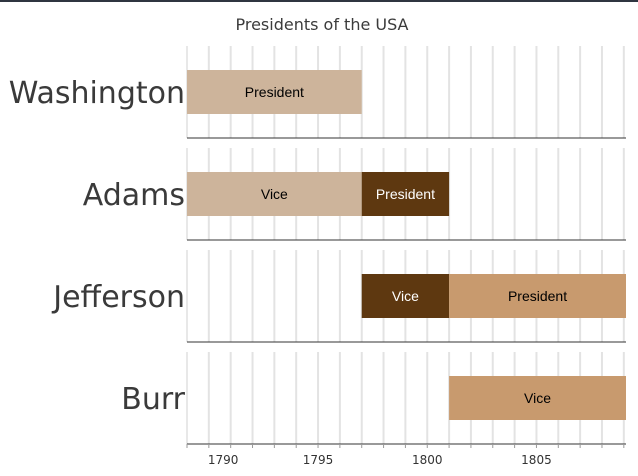  What do you see at coordinates (118, 297) in the screenshot?
I see `row-label-jefferson: Jefferson` at bounding box center [118, 297].